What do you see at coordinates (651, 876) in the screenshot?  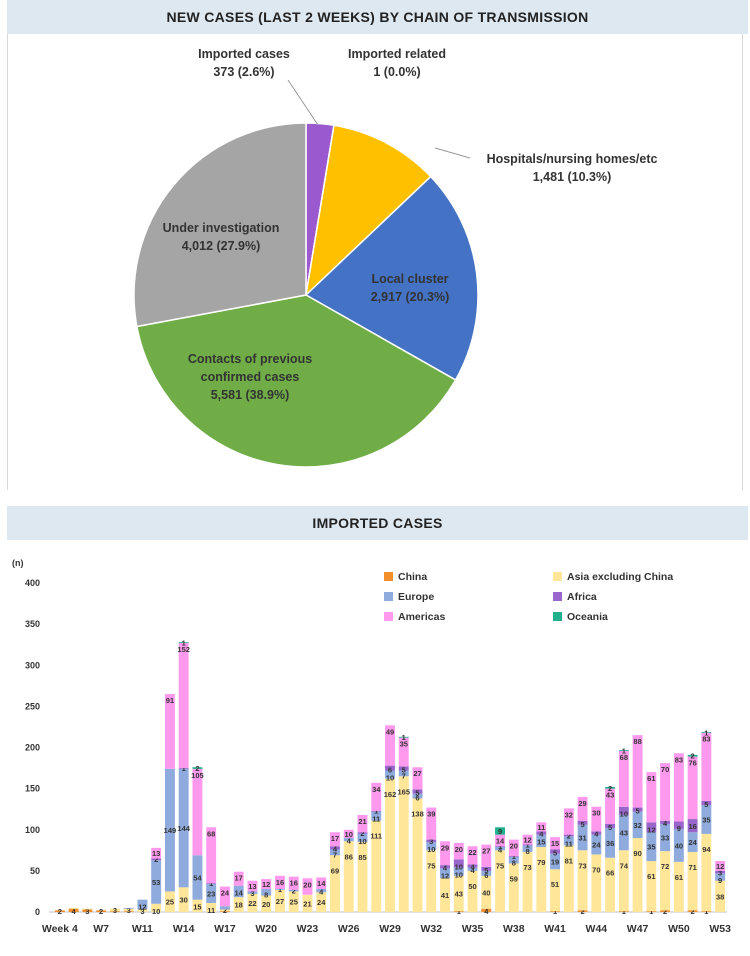 I see `bar-data-label: 61` at bounding box center [651, 876].